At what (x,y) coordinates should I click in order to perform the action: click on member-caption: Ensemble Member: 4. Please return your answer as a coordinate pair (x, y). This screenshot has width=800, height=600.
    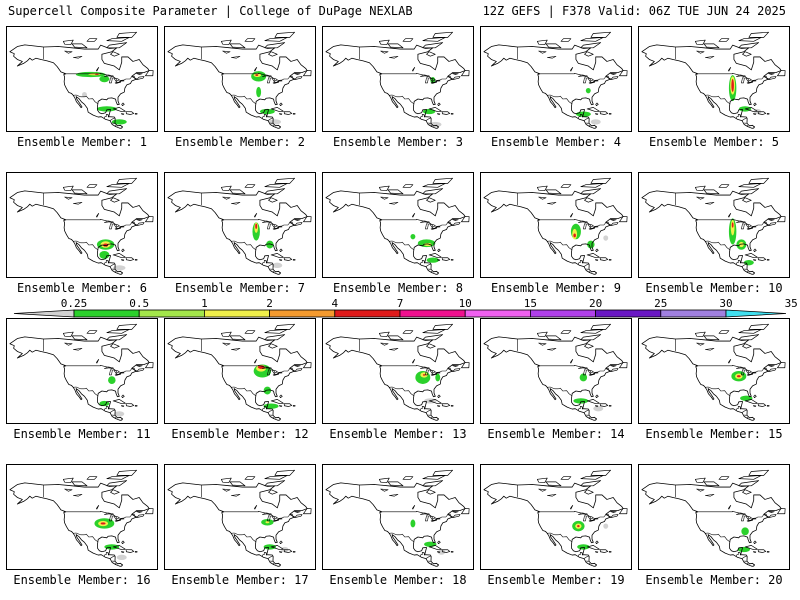
    Looking at the image, I should click on (556, 142).